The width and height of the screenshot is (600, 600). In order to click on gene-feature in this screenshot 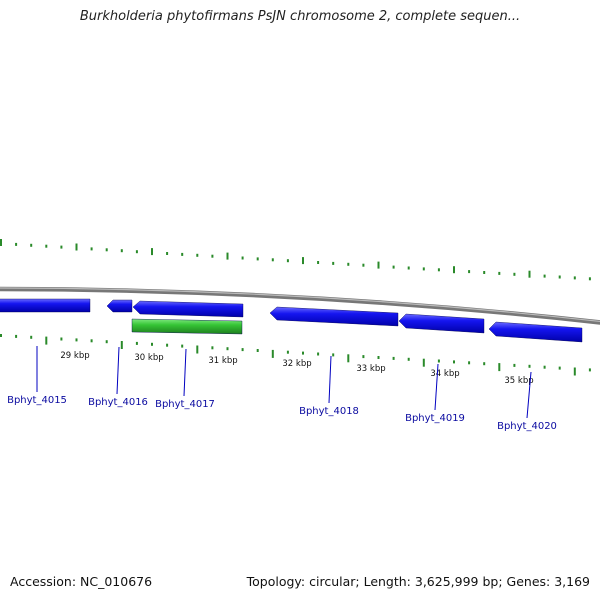, I will do `click(187, 326)`.